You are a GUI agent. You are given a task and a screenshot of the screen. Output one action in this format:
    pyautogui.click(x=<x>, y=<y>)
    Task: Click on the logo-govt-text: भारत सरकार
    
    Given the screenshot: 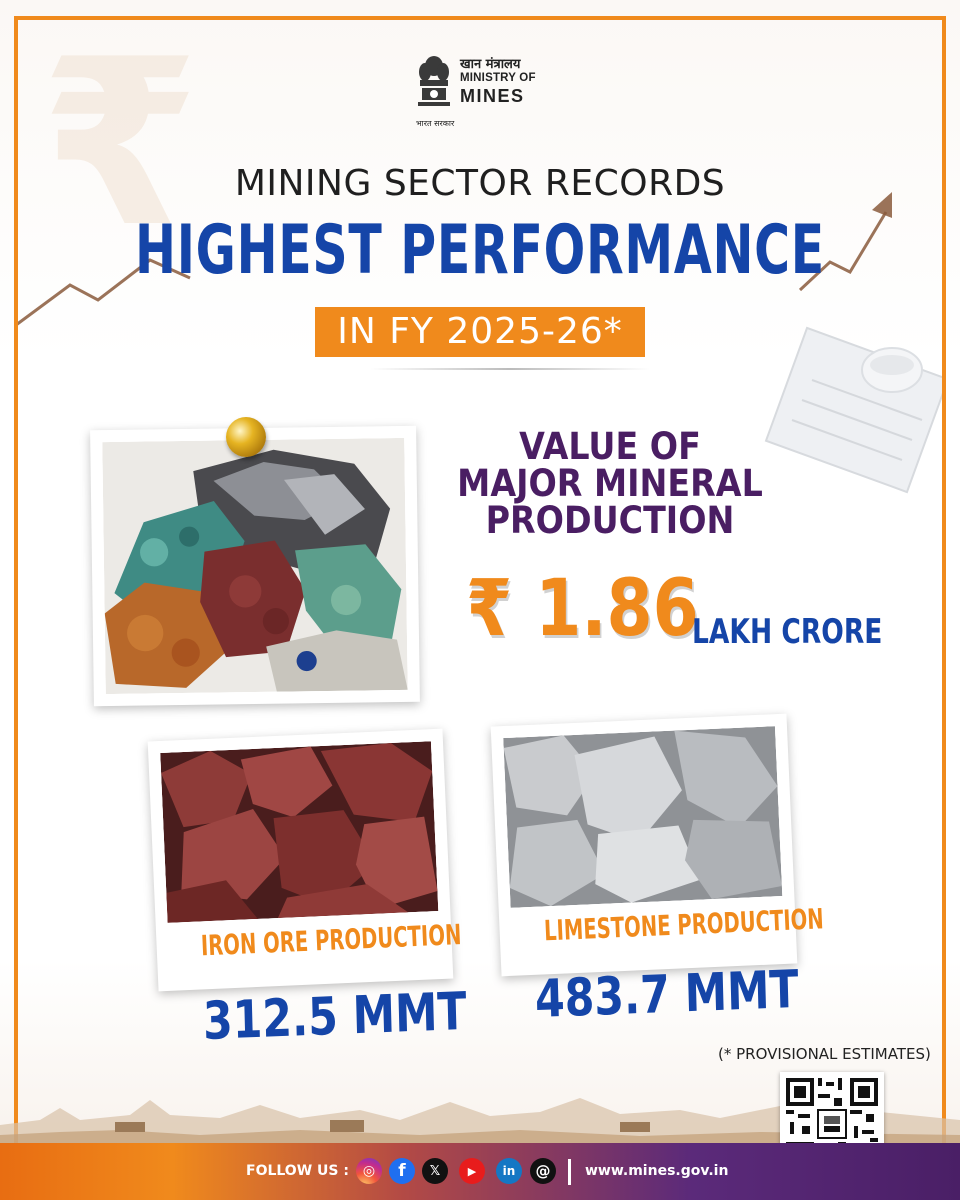 What is the action you would take?
    pyautogui.click(x=435, y=123)
    